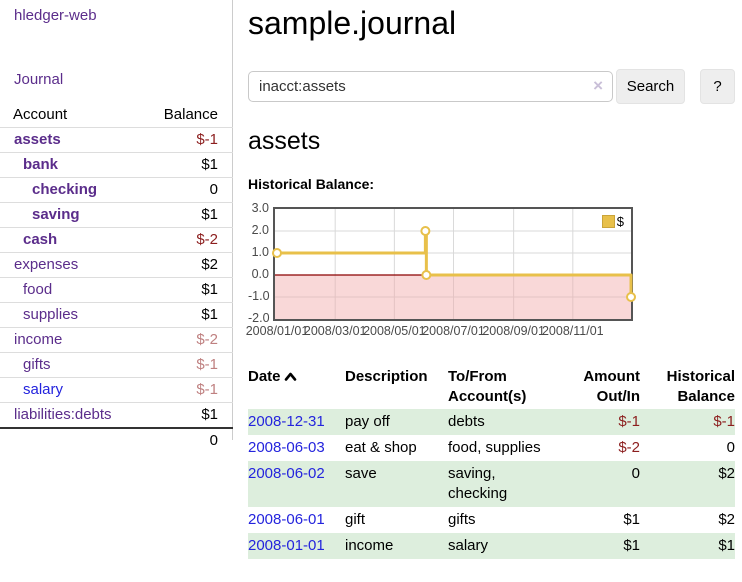 This screenshot has width=742, height=582. Describe the element at coordinates (598, 85) in the screenshot. I see `clear-search-icon: ×` at that location.